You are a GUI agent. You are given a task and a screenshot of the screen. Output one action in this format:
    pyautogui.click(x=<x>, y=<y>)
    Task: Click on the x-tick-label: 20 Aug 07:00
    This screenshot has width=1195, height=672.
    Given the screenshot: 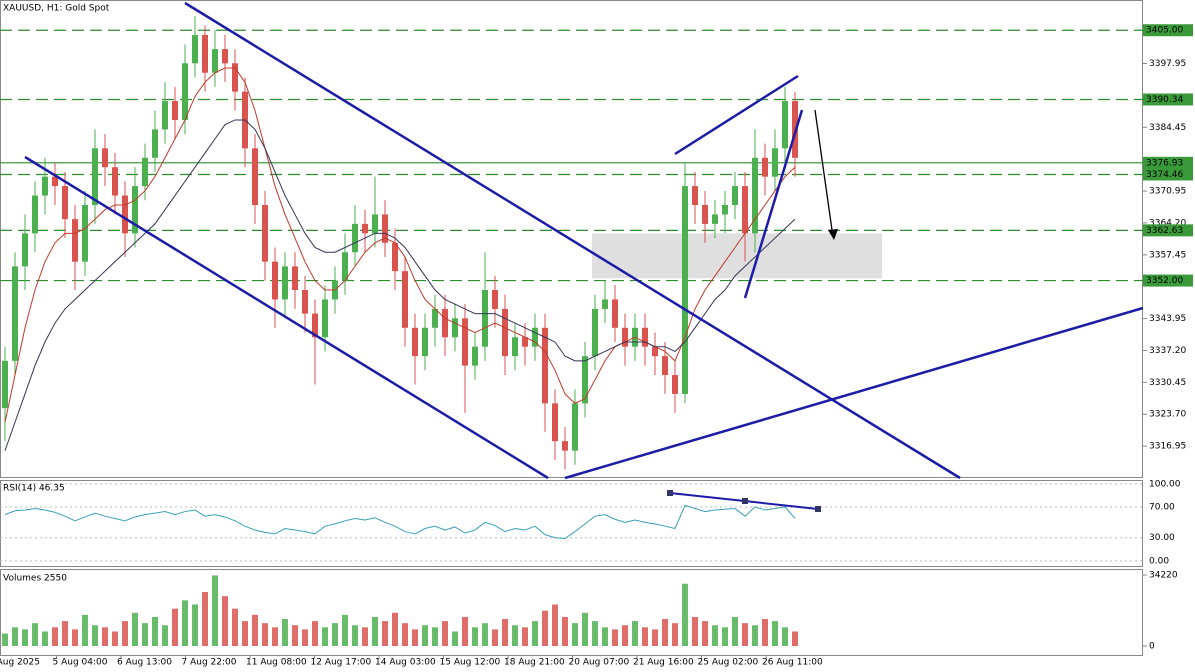 What is the action you would take?
    pyautogui.click(x=599, y=663)
    